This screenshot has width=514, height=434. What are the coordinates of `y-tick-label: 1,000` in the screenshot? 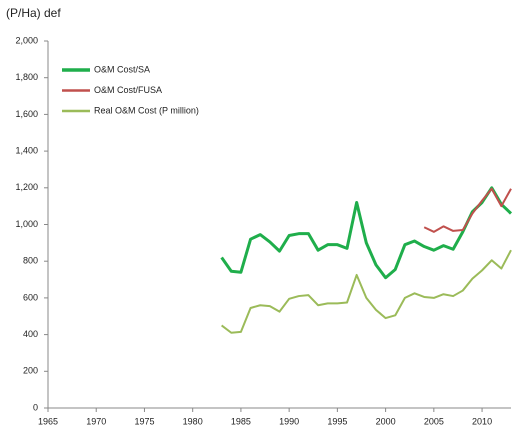 It's located at (26, 224).